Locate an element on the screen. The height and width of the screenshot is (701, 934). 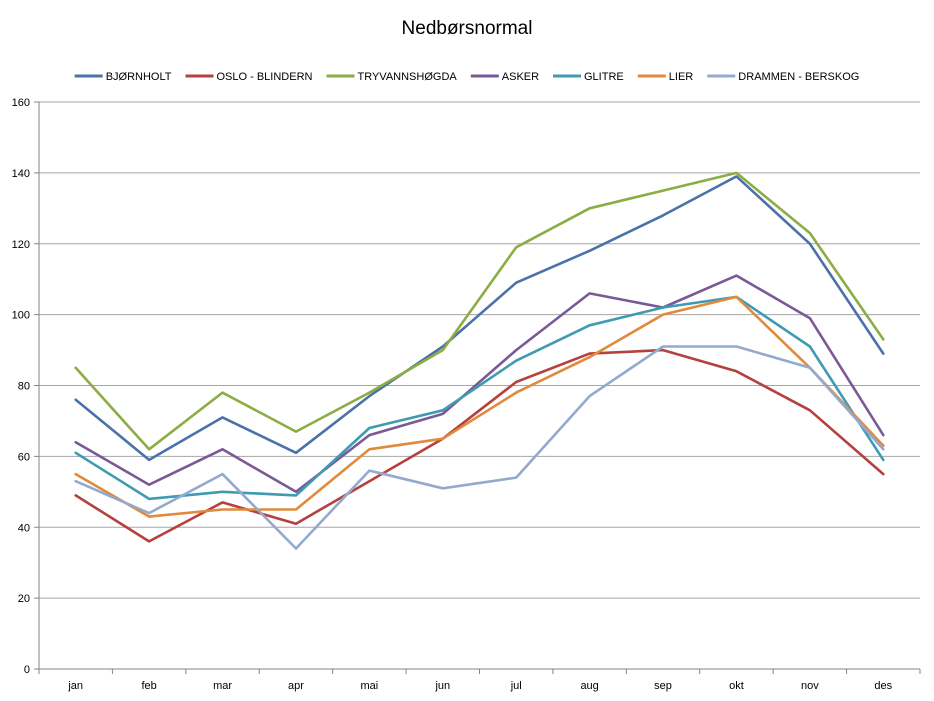
y-tick-label: 160 is located at coordinates (21, 103).